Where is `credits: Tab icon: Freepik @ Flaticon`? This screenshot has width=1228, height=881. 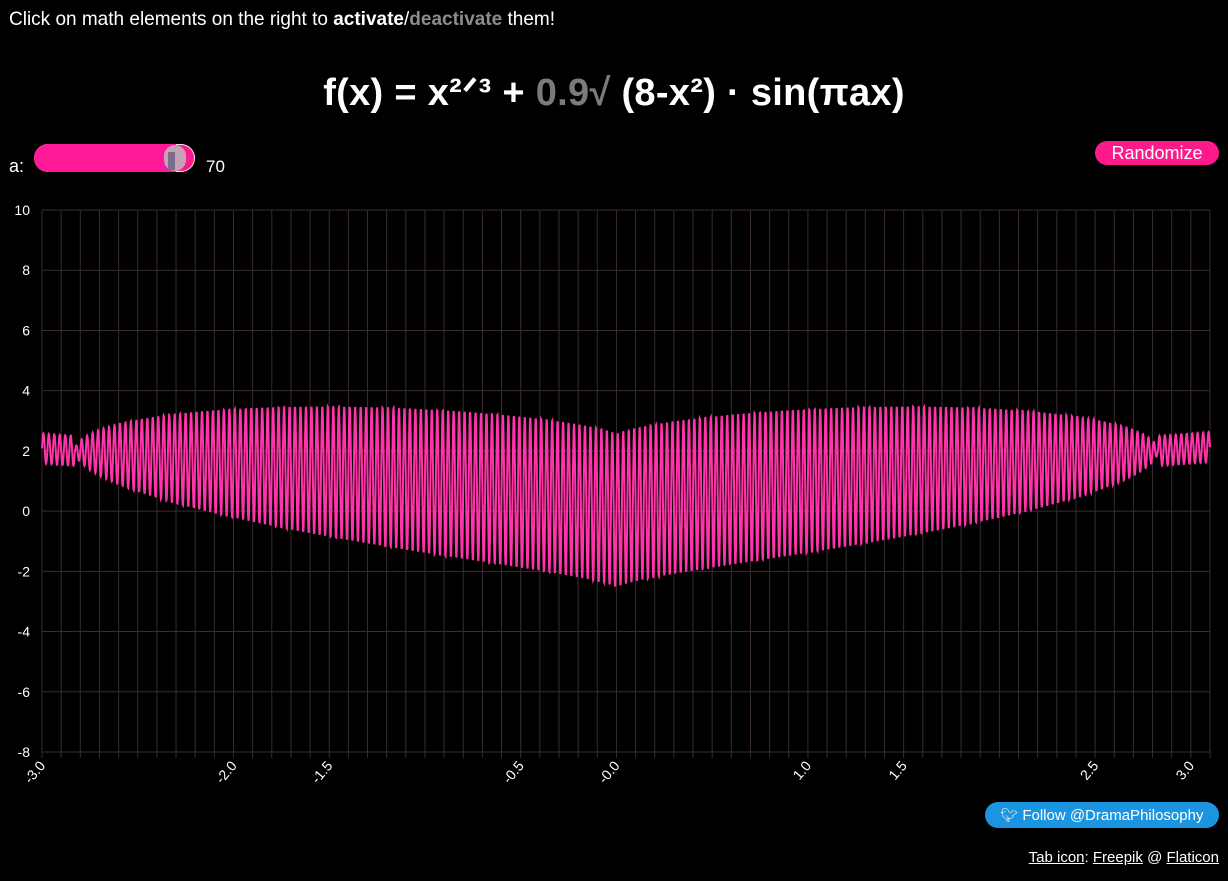
credits: Tab icon: Freepik @ Flaticon is located at coordinates (1124, 857).